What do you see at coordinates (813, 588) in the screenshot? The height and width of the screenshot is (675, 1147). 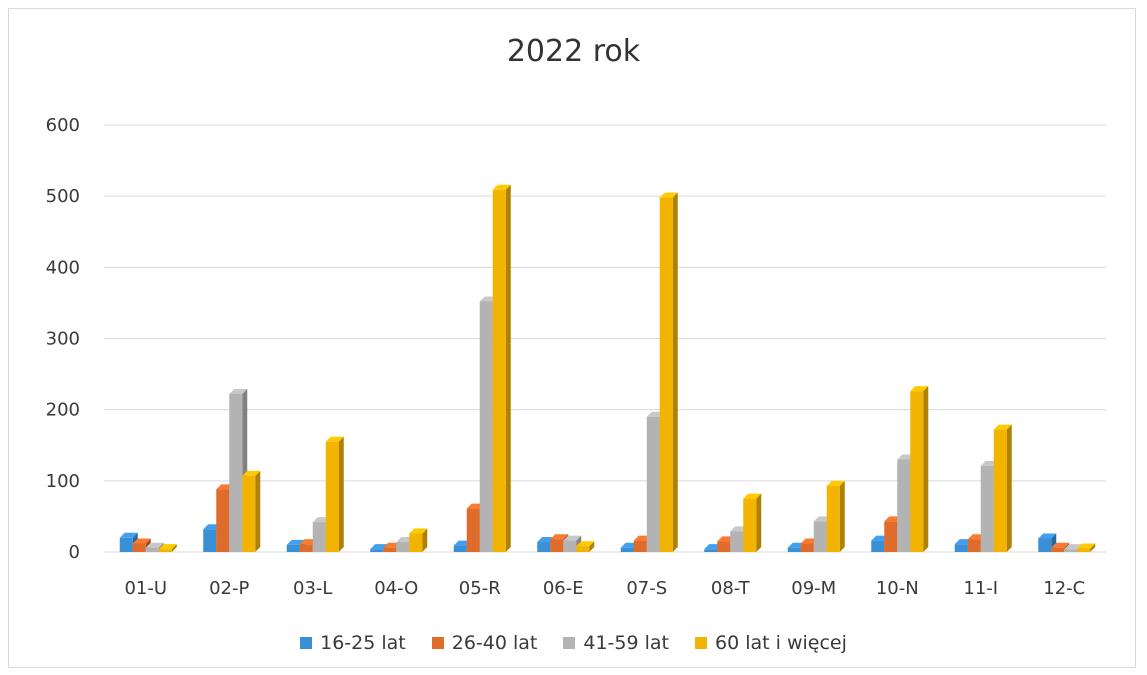 I see `x-tick-label: 09-M` at bounding box center [813, 588].